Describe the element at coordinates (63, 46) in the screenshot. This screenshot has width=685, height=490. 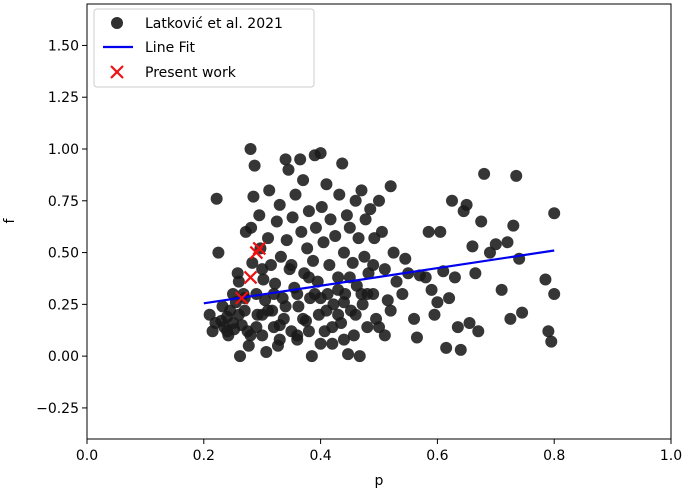
I see `y-tick-label: 1.50` at that location.